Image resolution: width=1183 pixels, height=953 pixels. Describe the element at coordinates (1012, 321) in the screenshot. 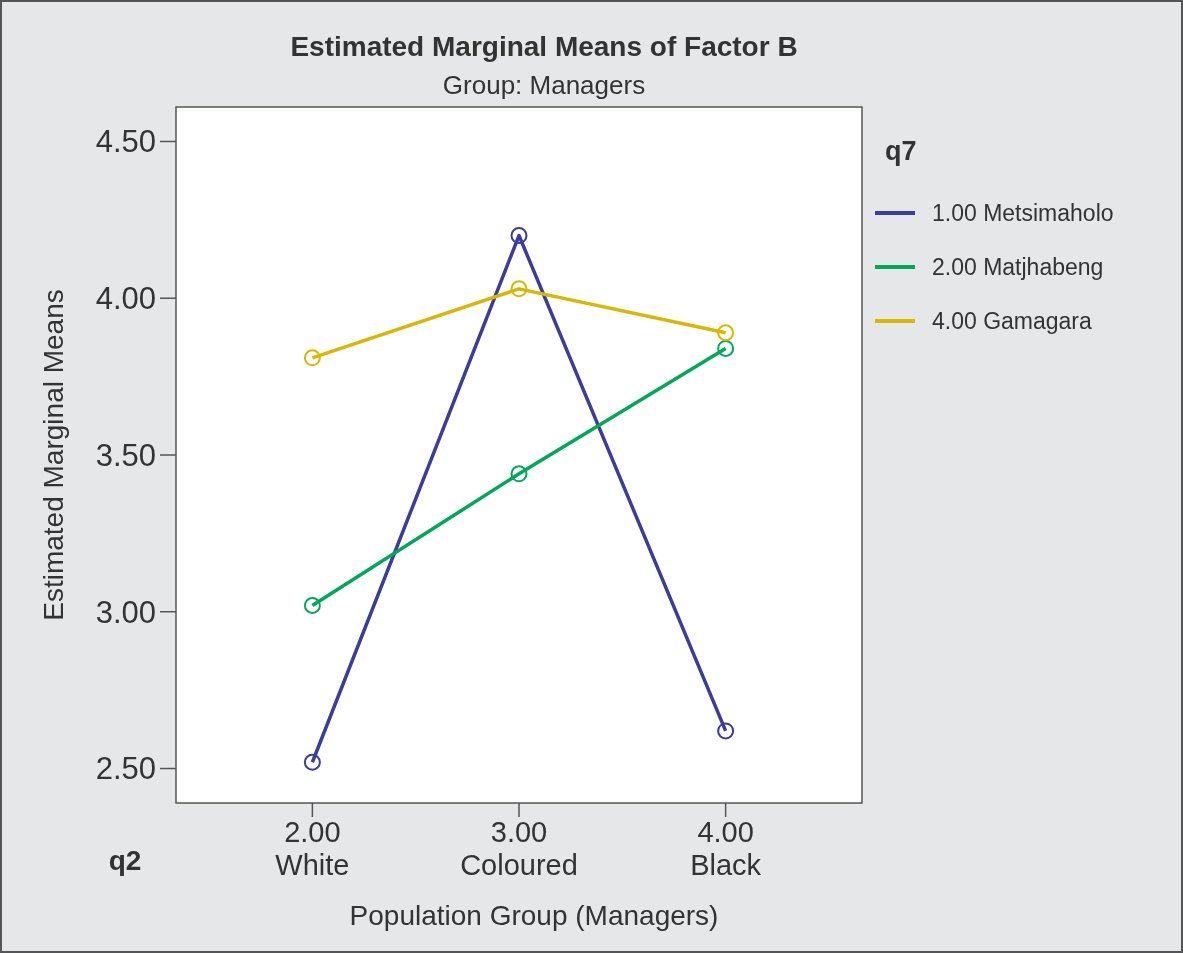

I see `legend-label: 4.00 Gamagara` at that location.